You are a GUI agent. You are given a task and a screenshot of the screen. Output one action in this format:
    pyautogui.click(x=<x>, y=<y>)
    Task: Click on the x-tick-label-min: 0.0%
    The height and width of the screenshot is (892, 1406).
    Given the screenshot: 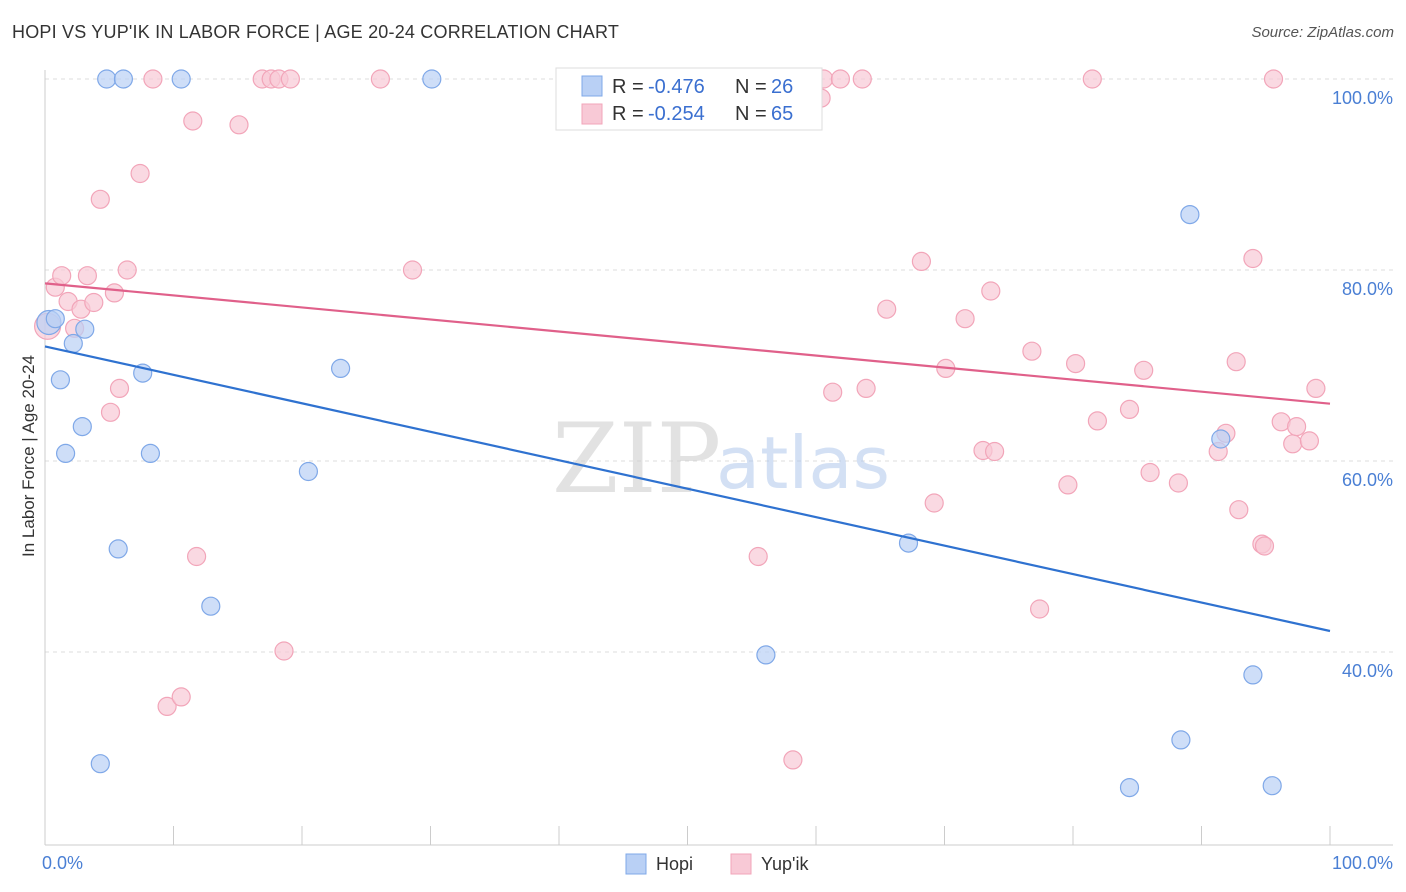 What is the action you would take?
    pyautogui.click(x=62, y=863)
    